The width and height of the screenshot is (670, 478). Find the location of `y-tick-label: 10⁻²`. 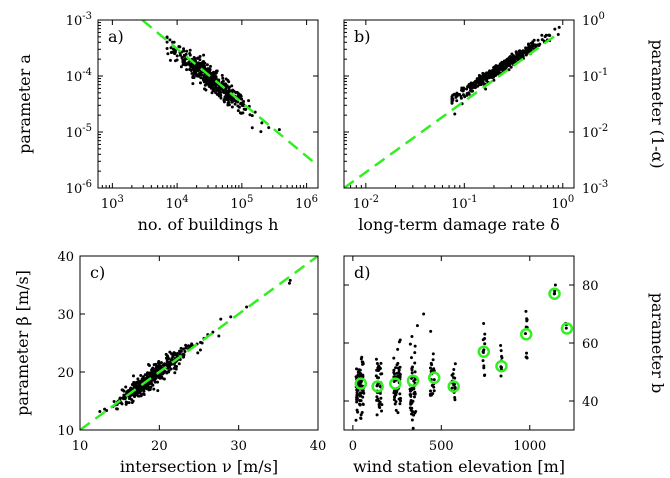

y-tick-label: 10⁻² is located at coordinates (595, 132).